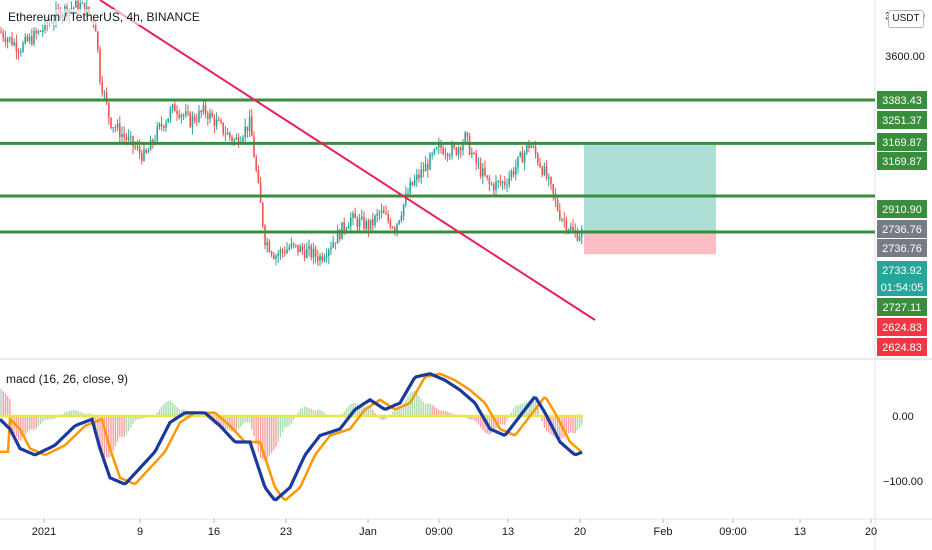 This screenshot has width=932, height=550. What do you see at coordinates (104, 17) in the screenshot?
I see `symbol-title: Ethereum / TetherUS, 4h, BINANCE` at bounding box center [104, 17].